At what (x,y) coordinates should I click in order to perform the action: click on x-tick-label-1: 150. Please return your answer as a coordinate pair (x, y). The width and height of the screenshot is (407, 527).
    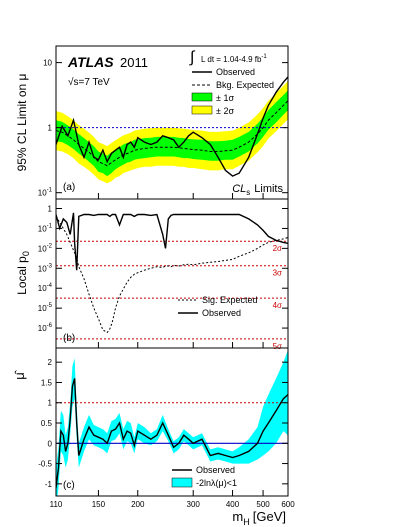
    Looking at the image, I should click on (99, 504).